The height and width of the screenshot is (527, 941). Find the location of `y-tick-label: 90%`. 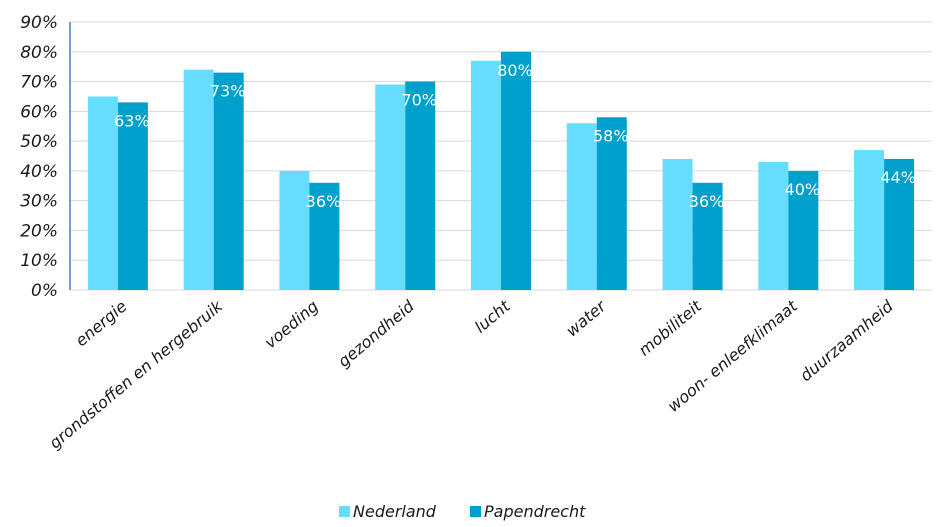

y-tick-label: 90% is located at coordinates (39, 23).